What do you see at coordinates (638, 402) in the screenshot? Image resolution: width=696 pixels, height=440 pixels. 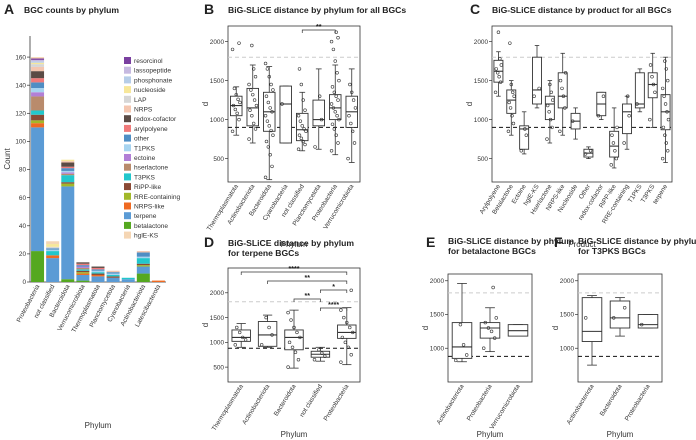 I see `x-tick-label: Proteobacteria` at bounding box center [638, 402].